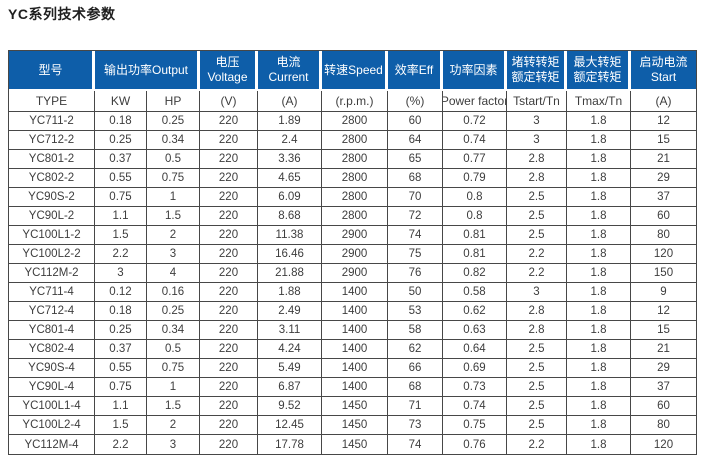 The width and height of the screenshot is (704, 463). I want to click on subheader-cell: KW, so click(121, 101).